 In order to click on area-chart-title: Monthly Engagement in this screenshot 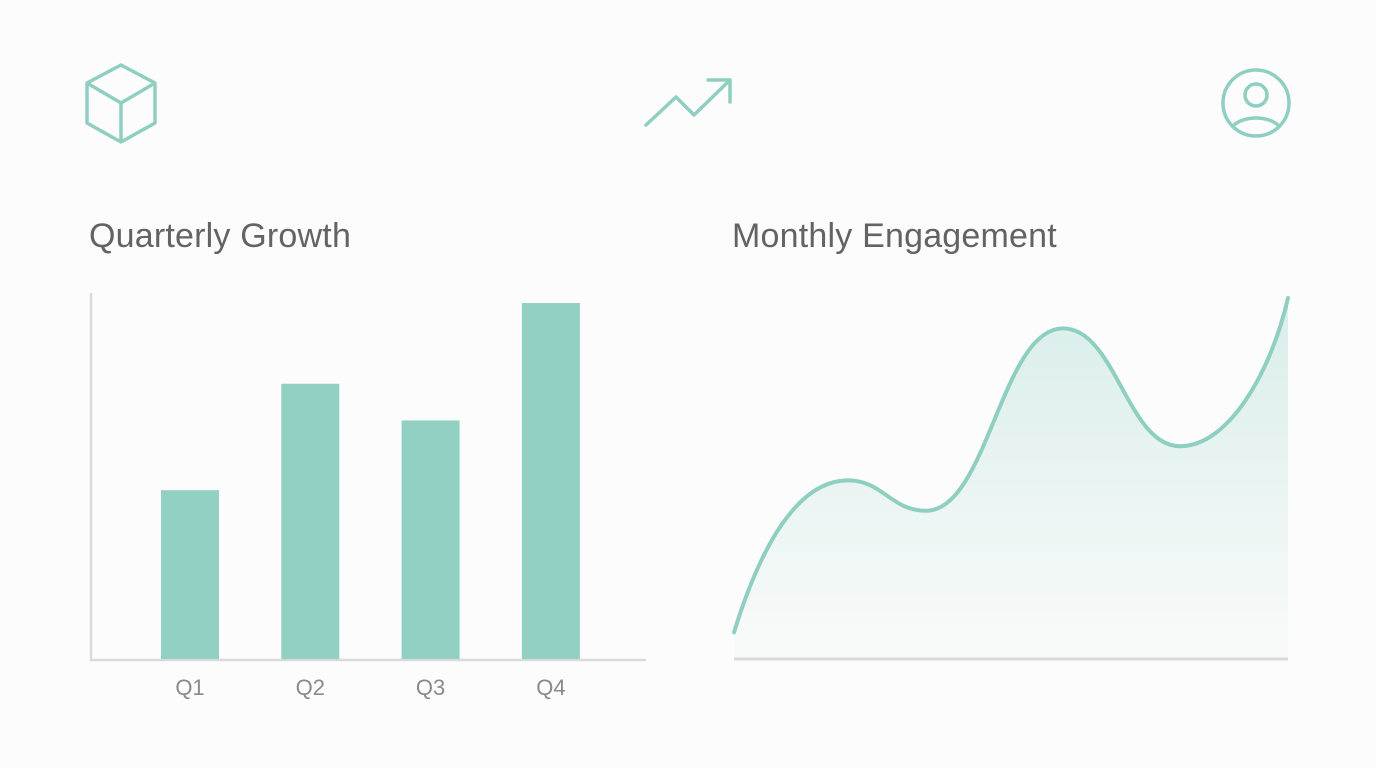, I will do `click(894, 236)`.